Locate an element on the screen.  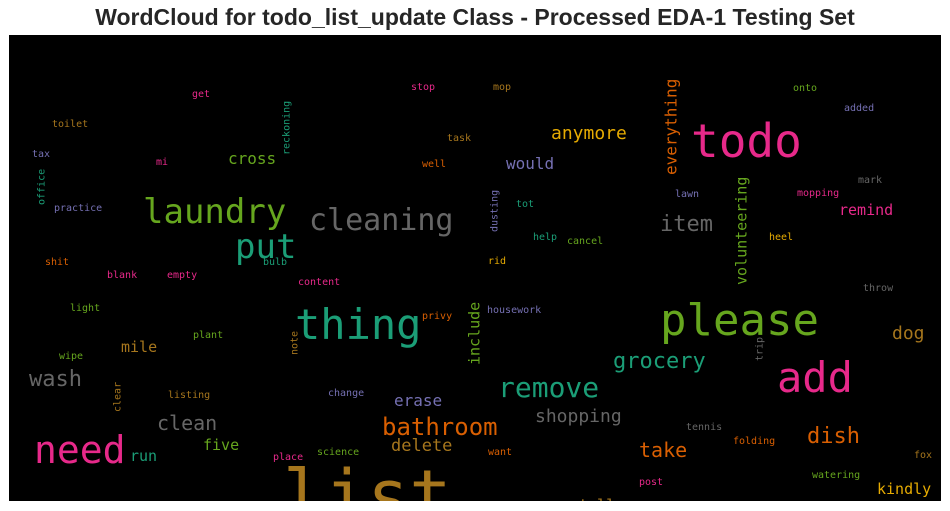
word-lawn: lawn is located at coordinates (687, 194).